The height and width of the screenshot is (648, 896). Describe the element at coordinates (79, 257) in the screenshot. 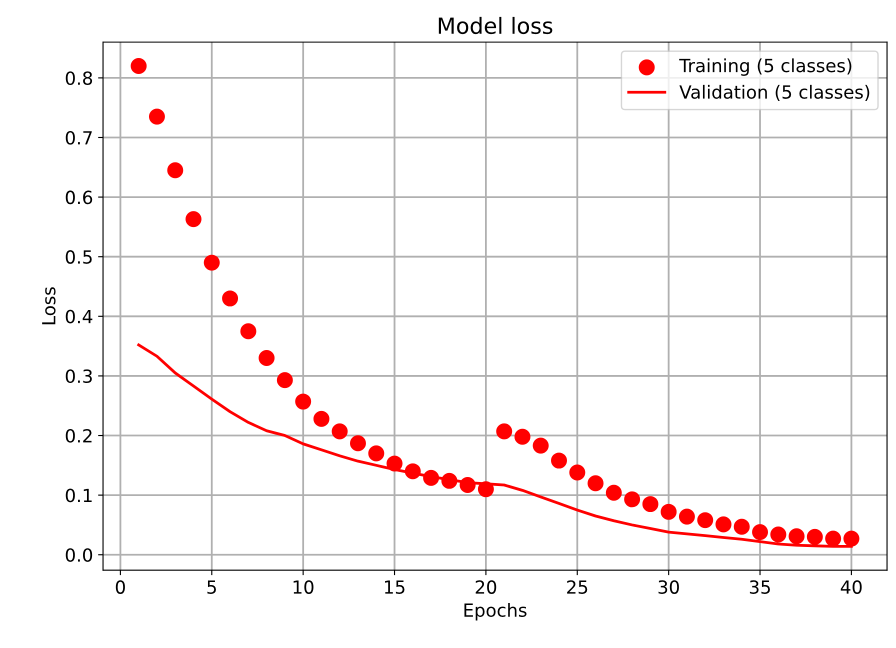

I see `y-tick-label: 0.5` at that location.